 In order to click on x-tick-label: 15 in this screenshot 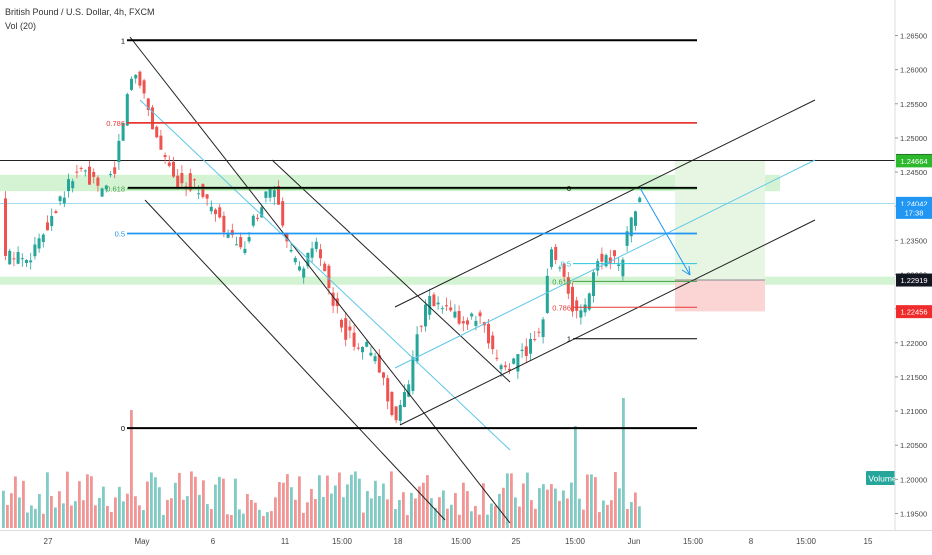, I will do `click(868, 541)`.